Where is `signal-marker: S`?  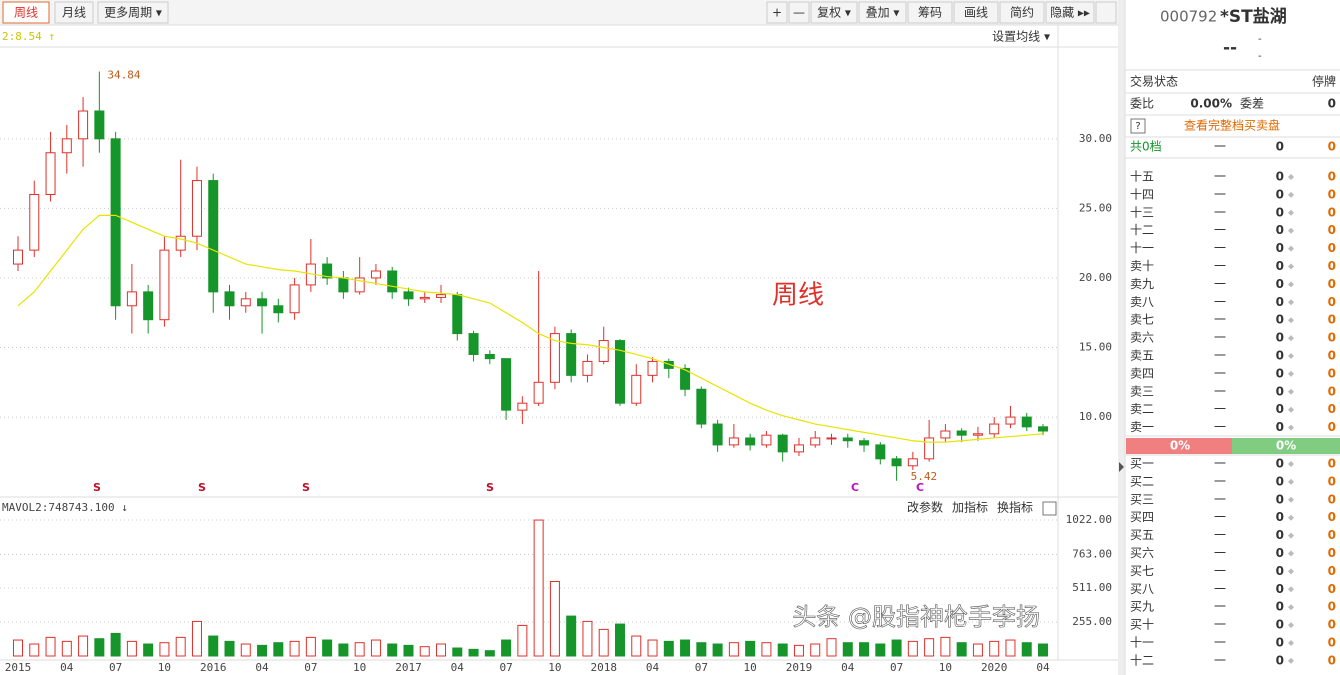
signal-marker: S is located at coordinates (490, 487).